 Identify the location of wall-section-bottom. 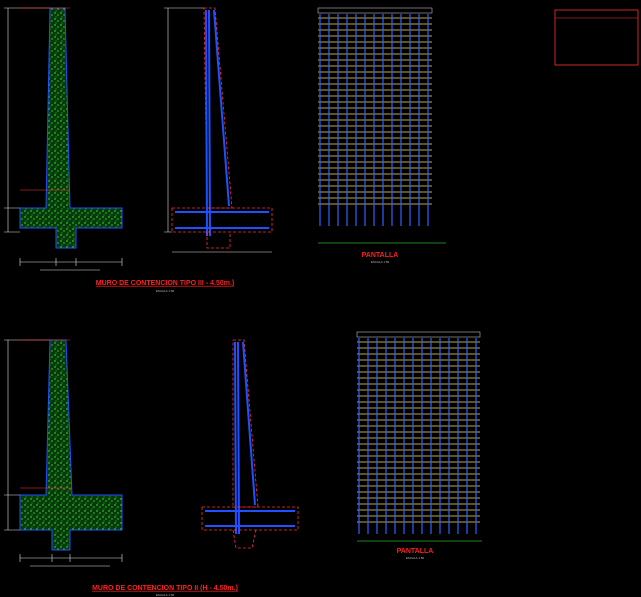
(63, 453).